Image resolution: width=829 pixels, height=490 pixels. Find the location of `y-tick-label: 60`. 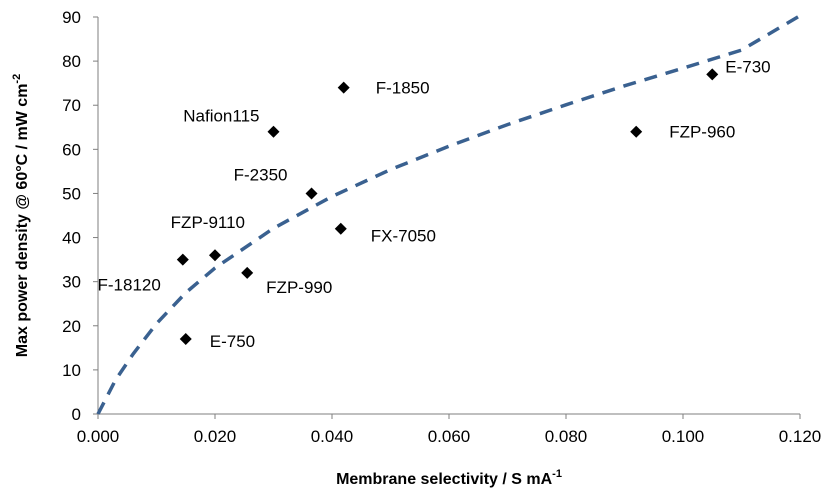

y-tick-label: 60 is located at coordinates (71, 149).